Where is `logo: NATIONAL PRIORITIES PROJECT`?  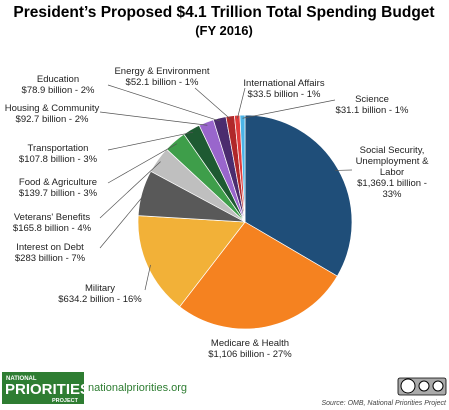 logo: NATIONAL PRIORITIES PROJECT is located at coordinates (46, 388).